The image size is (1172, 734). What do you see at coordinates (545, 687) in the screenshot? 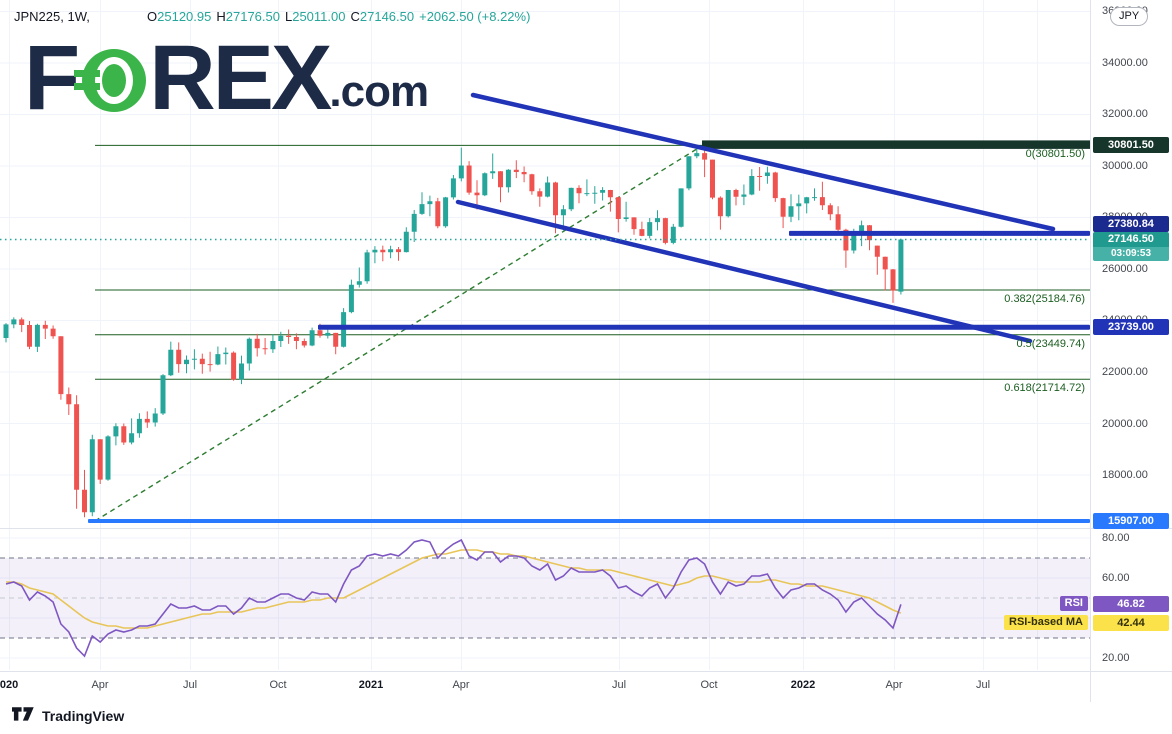
I see `time-axis` at bounding box center [545, 687].